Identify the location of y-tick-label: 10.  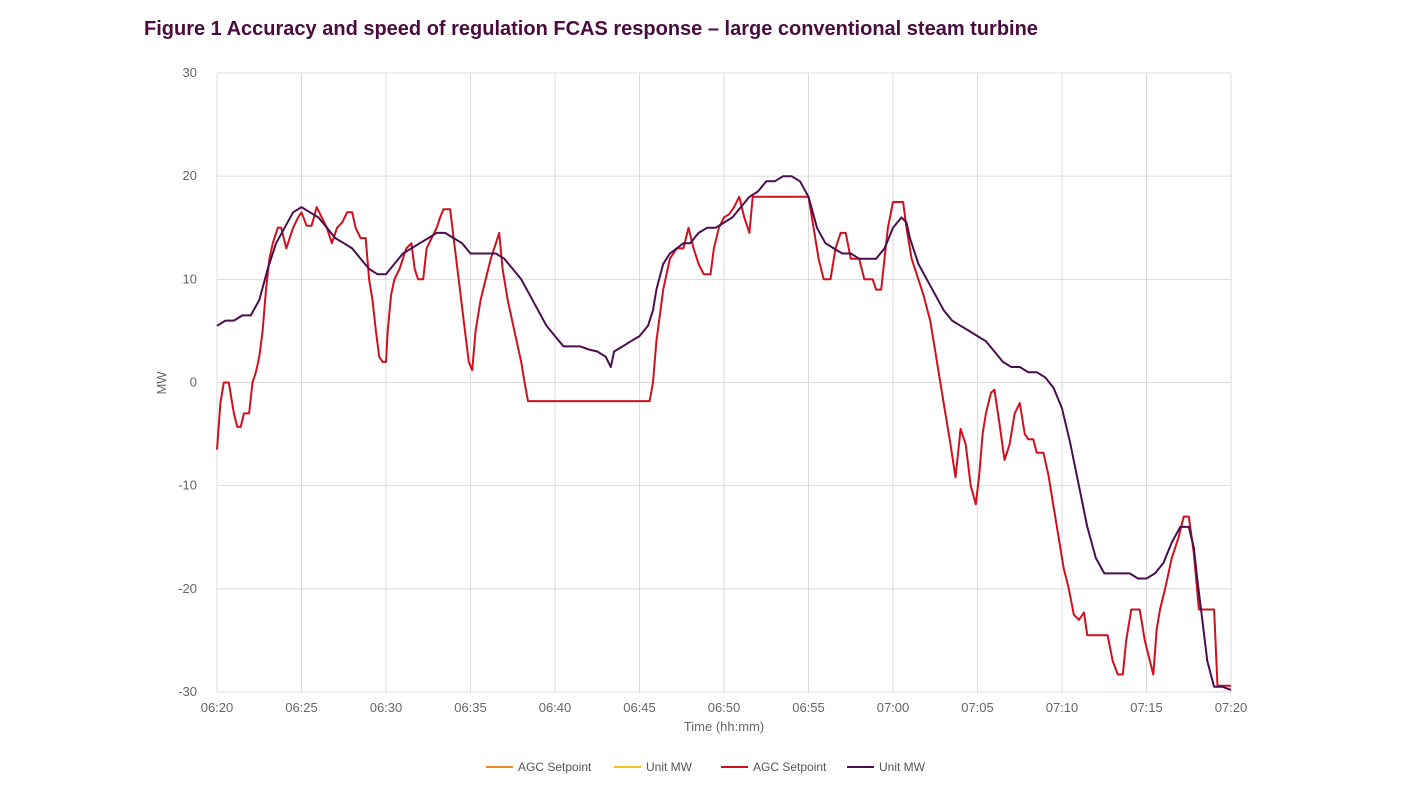
(190, 278).